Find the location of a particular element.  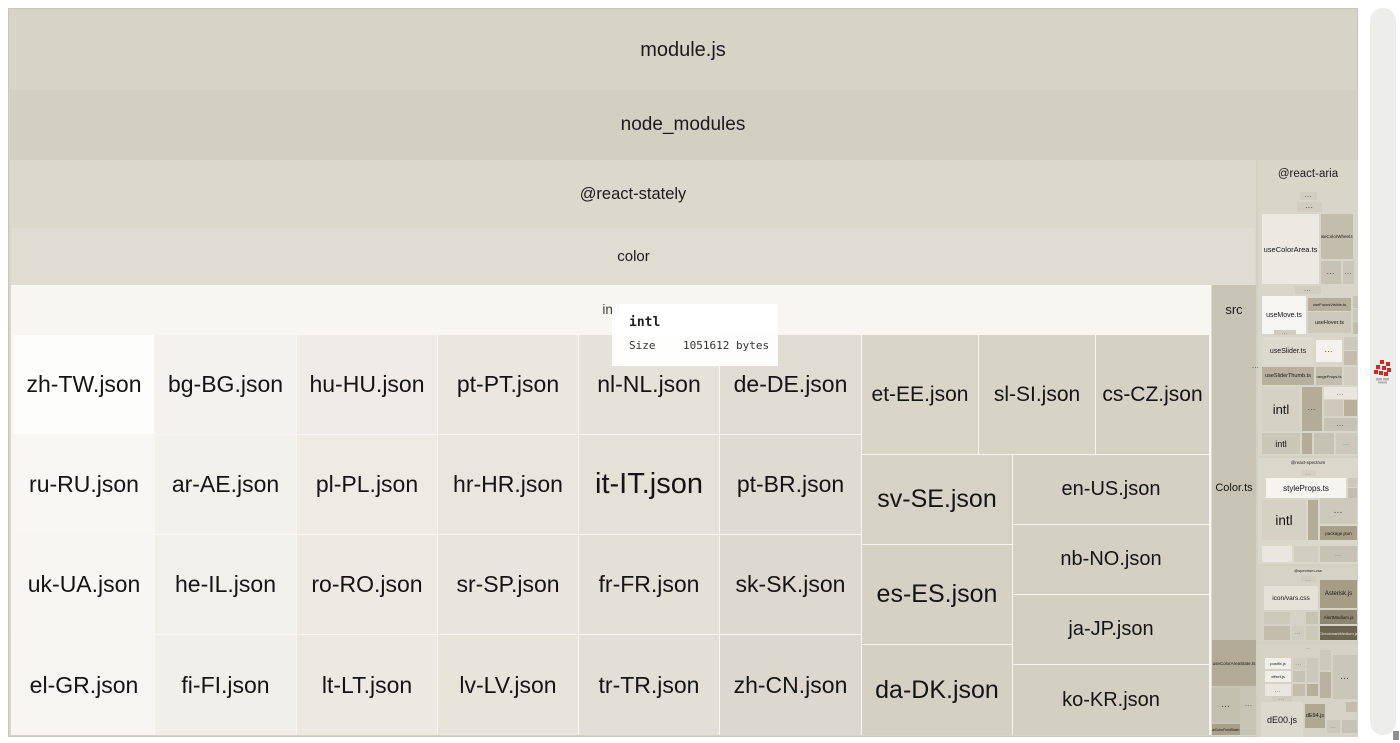

cell-ko-kr-json: ko-KR.json is located at coordinates (1111, 700).